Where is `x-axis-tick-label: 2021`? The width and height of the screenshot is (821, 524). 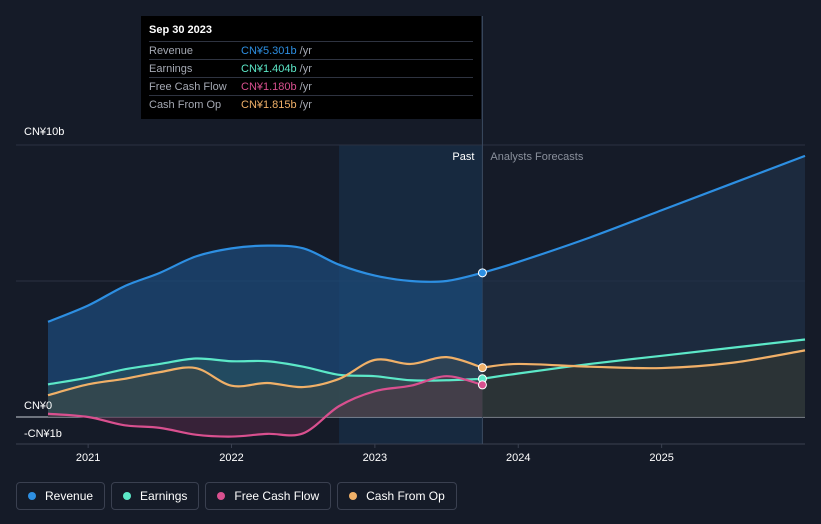
x-axis-tick-label: 2021 is located at coordinates (88, 458).